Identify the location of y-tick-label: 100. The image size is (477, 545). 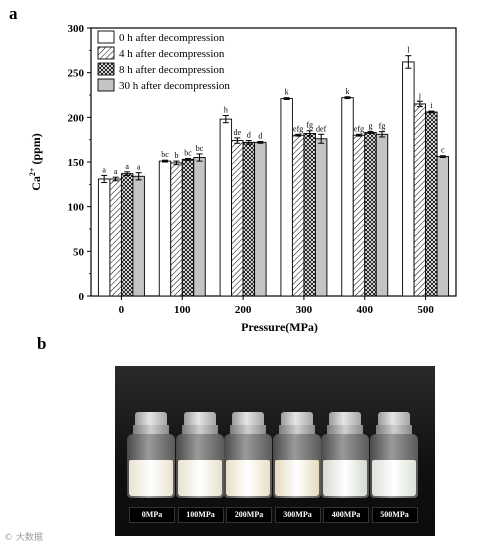
(76, 208).